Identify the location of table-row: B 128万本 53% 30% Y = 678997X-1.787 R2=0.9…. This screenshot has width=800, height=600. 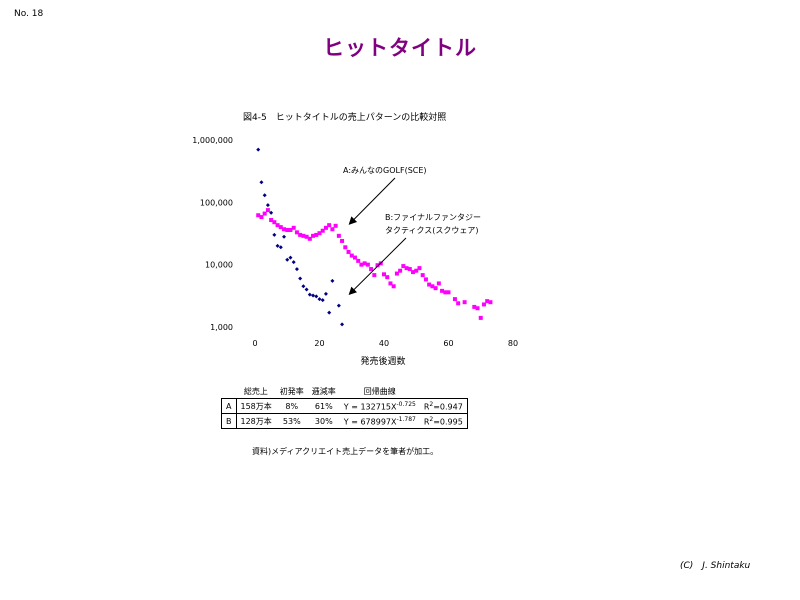
(344, 421).